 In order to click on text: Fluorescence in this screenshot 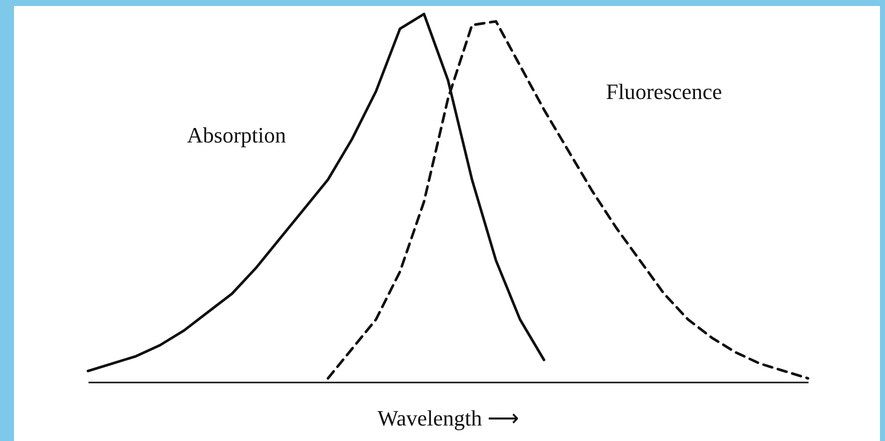, I will do `click(664, 91)`.